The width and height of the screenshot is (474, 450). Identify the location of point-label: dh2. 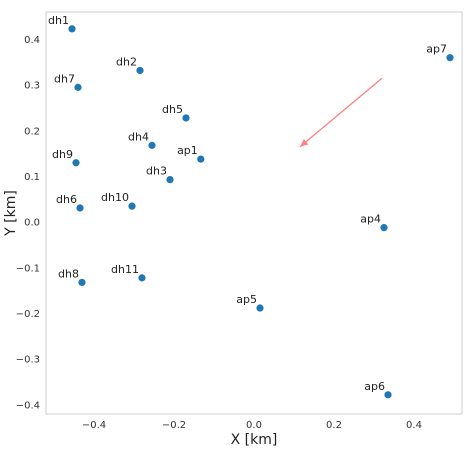
(126, 61).